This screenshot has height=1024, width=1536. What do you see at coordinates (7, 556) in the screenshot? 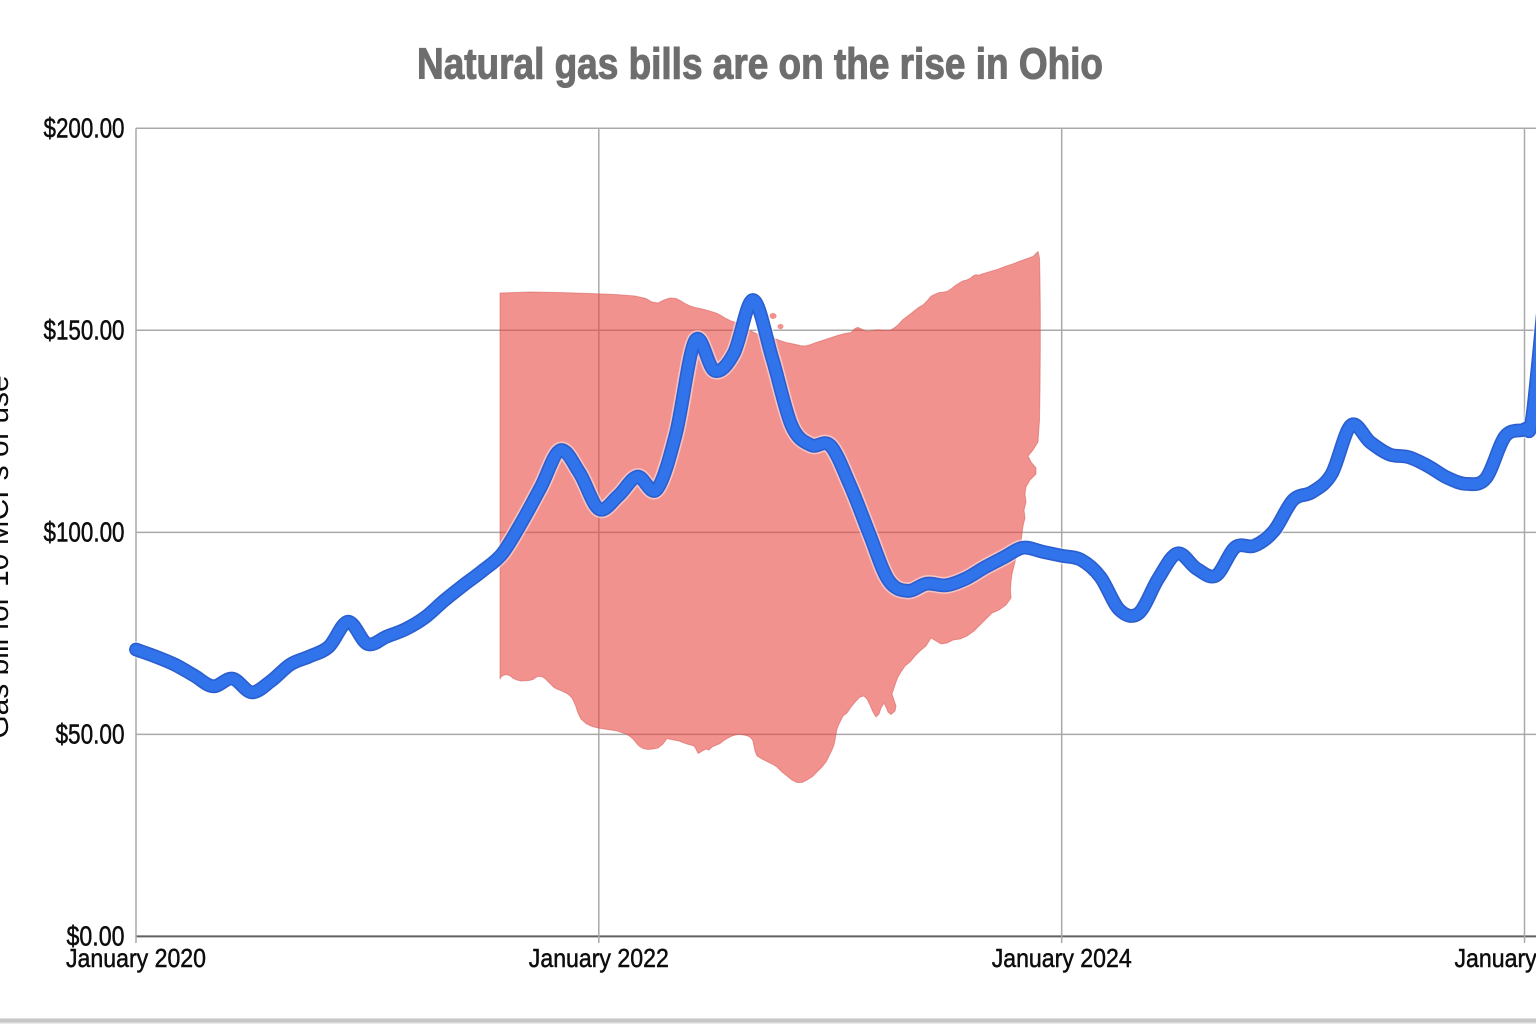
I see `svg-text: Gas bill for 10 MCFs of use` at bounding box center [7, 556].